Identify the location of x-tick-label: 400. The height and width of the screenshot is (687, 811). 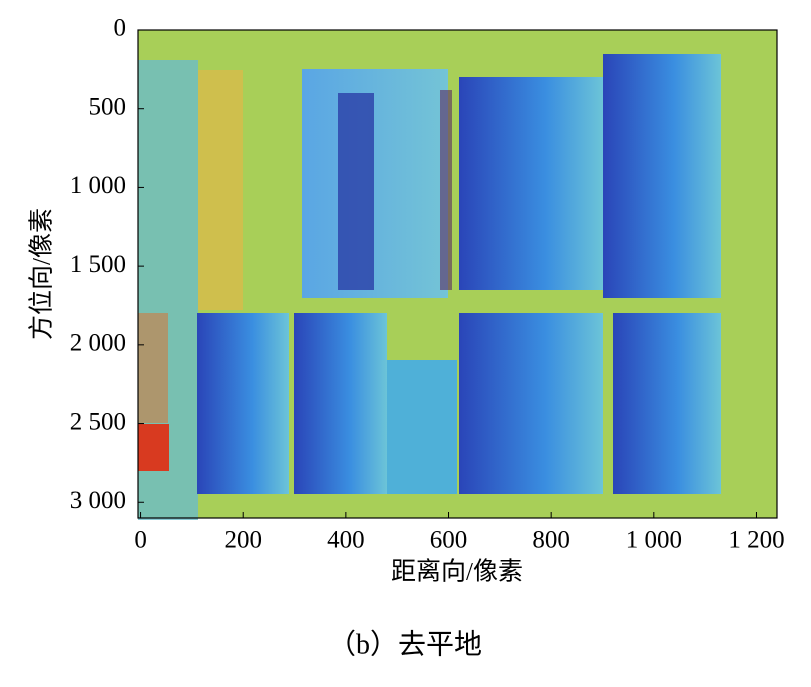
(346, 540).